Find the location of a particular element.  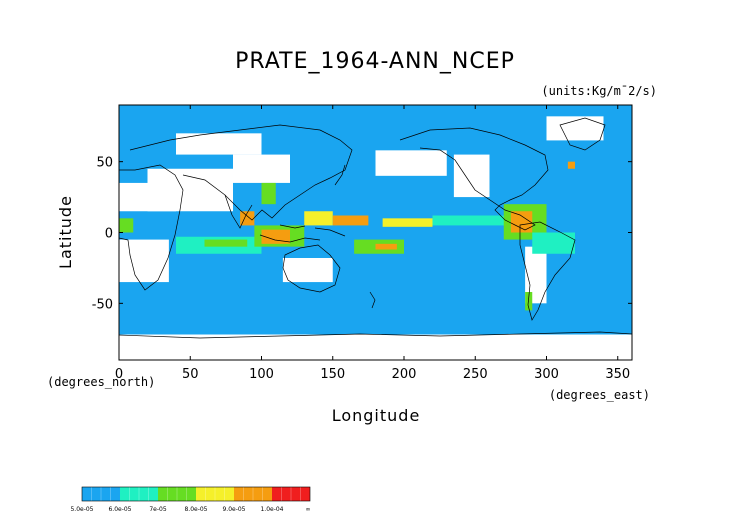

coastline-south-america is located at coordinates (547, 271).